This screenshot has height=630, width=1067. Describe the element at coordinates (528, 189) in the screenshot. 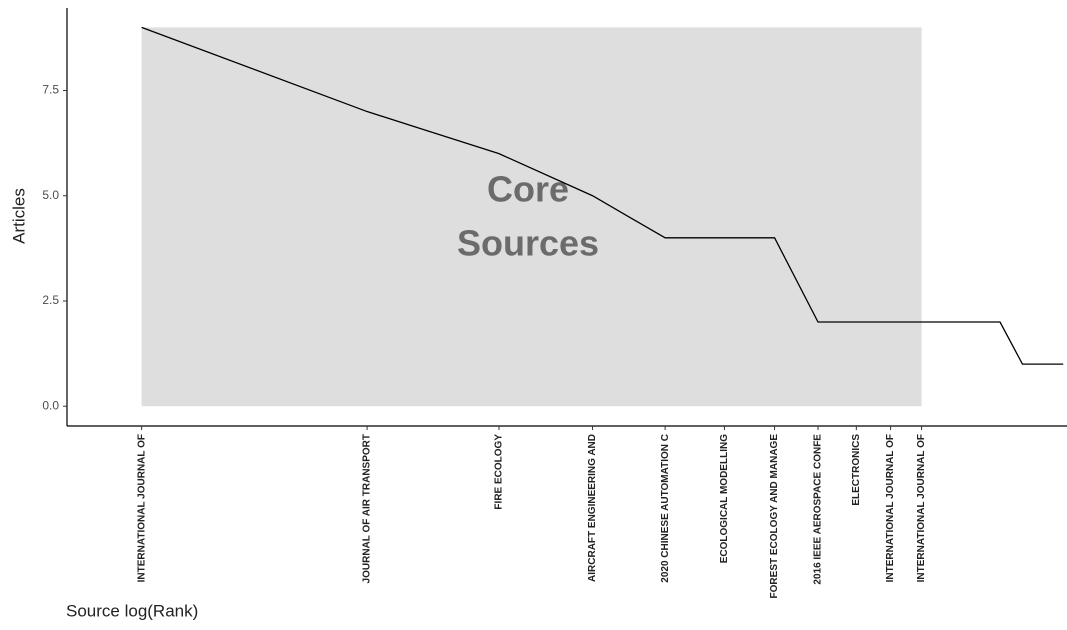

I see `annotation: Core` at that location.